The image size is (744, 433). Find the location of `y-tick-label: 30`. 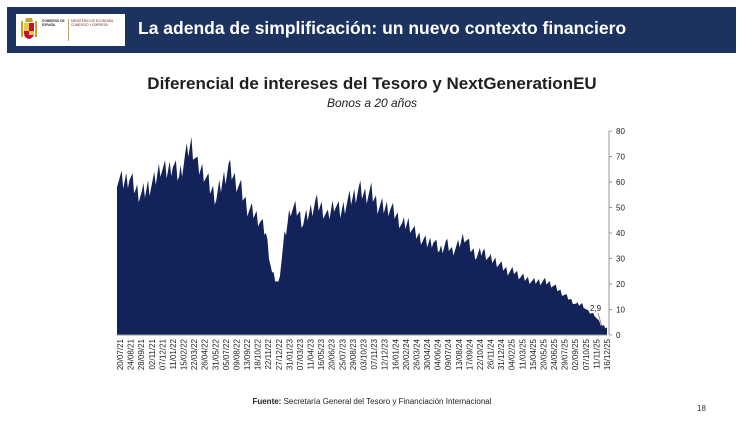

y-tick-label: 30 is located at coordinates (620, 259).